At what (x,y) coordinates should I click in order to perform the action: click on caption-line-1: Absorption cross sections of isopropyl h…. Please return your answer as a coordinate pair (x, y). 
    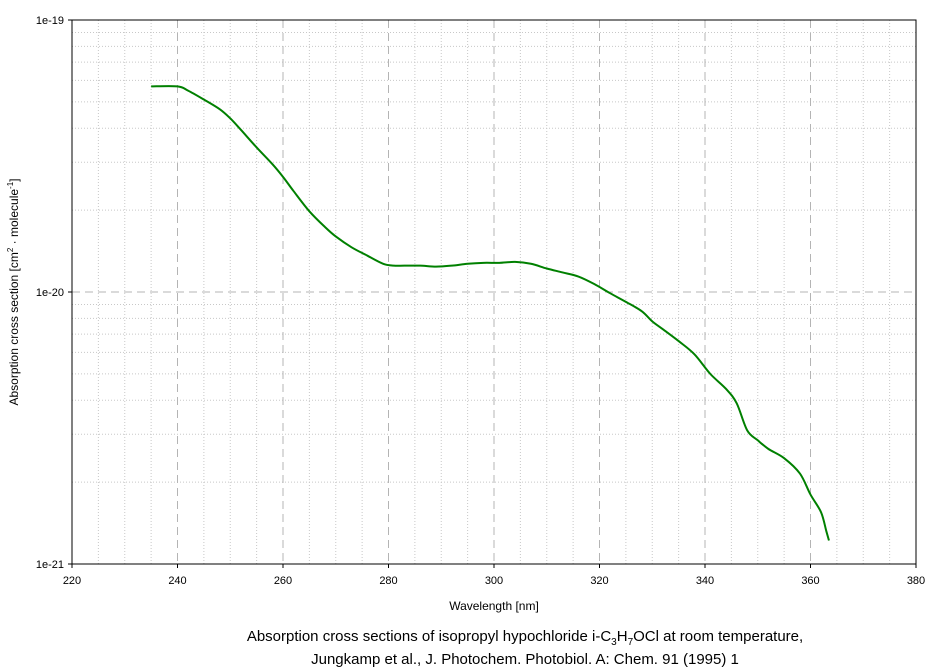
    Looking at the image, I should click on (470, 638).